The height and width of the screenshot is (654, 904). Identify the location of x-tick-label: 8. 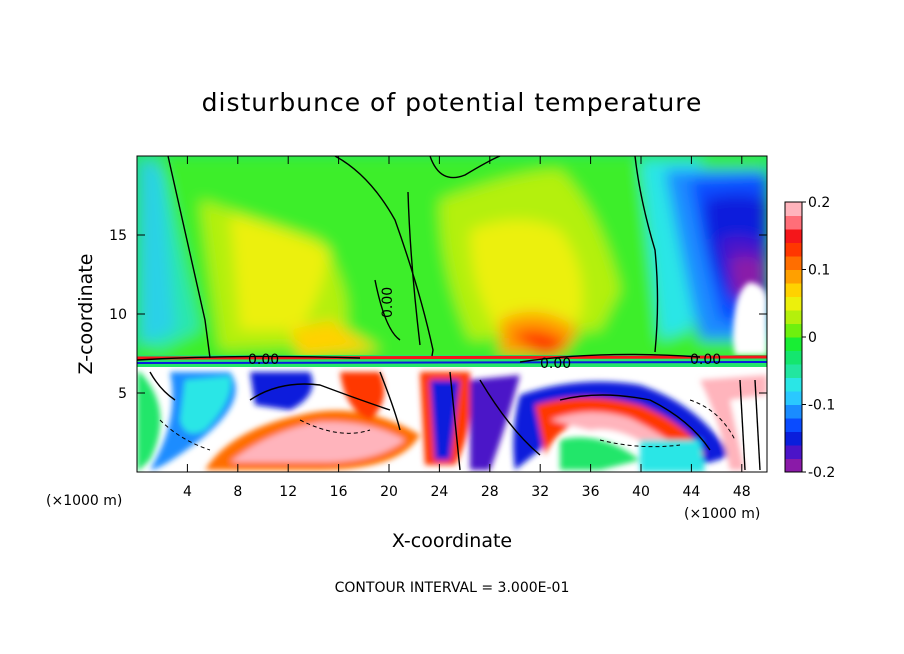
(237, 492).